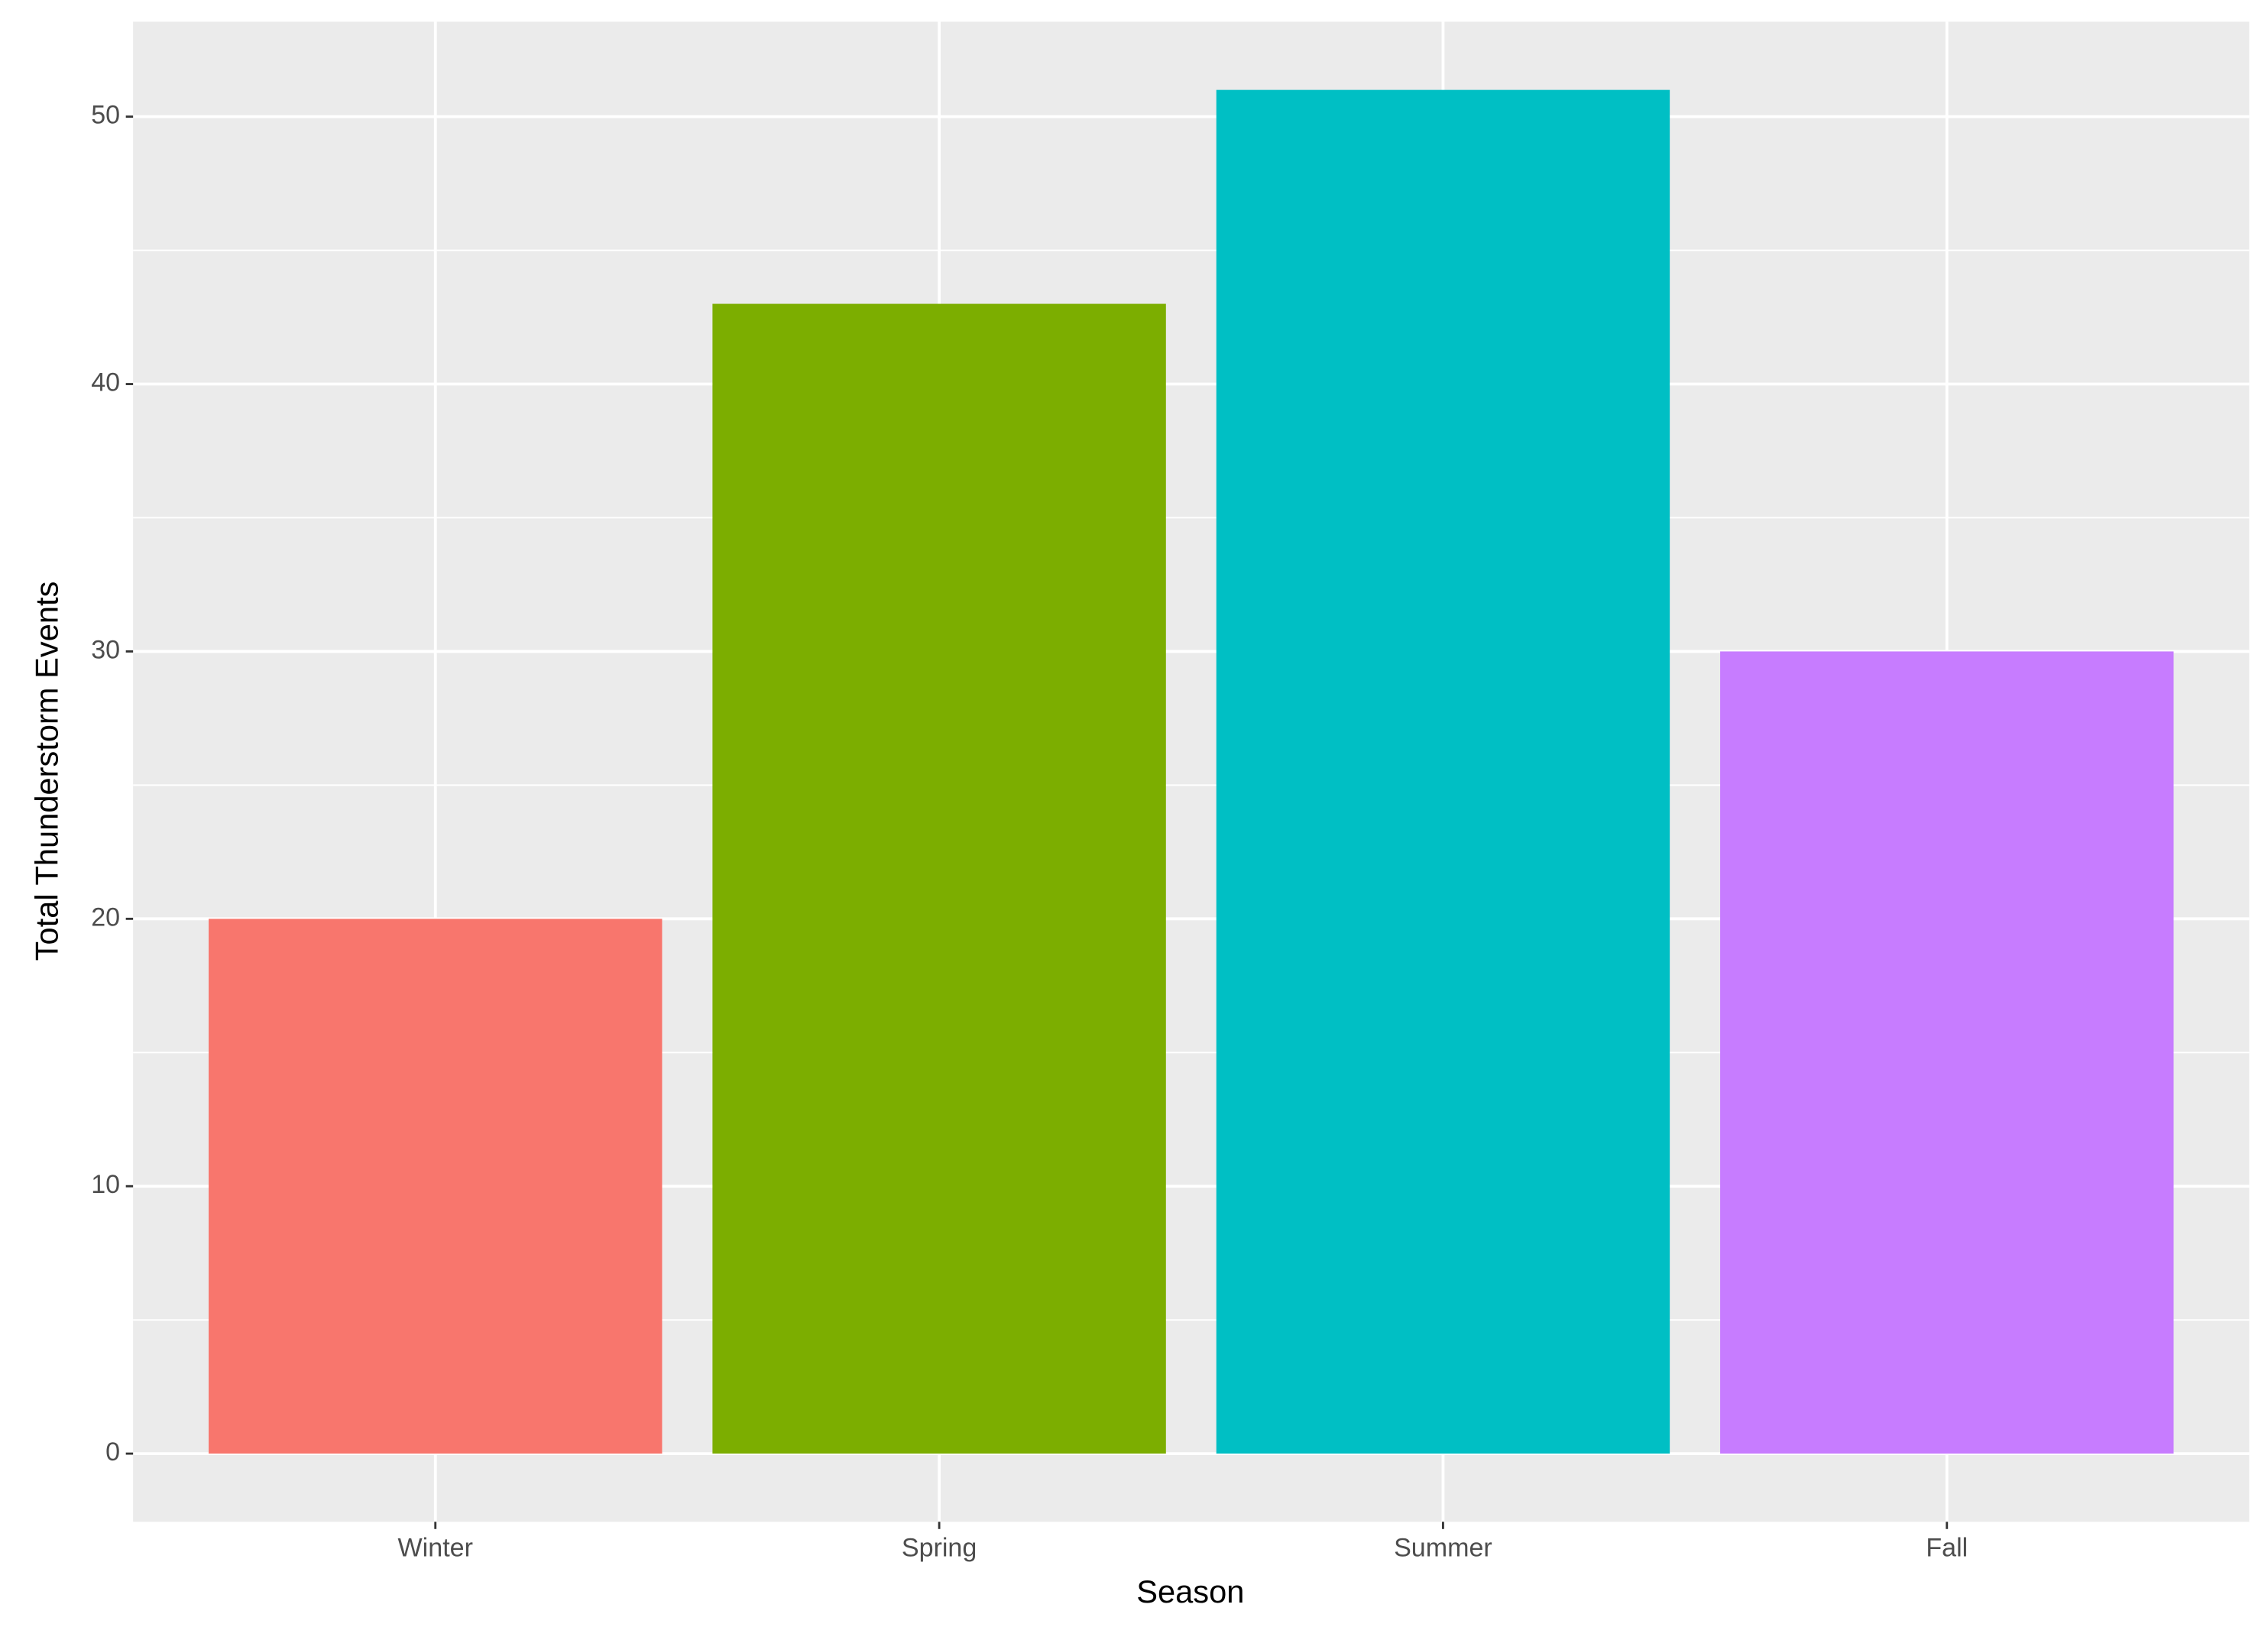 This screenshot has width=2268, height=1640. What do you see at coordinates (1443, 1548) in the screenshot?
I see `x-tick-label: Summer` at bounding box center [1443, 1548].